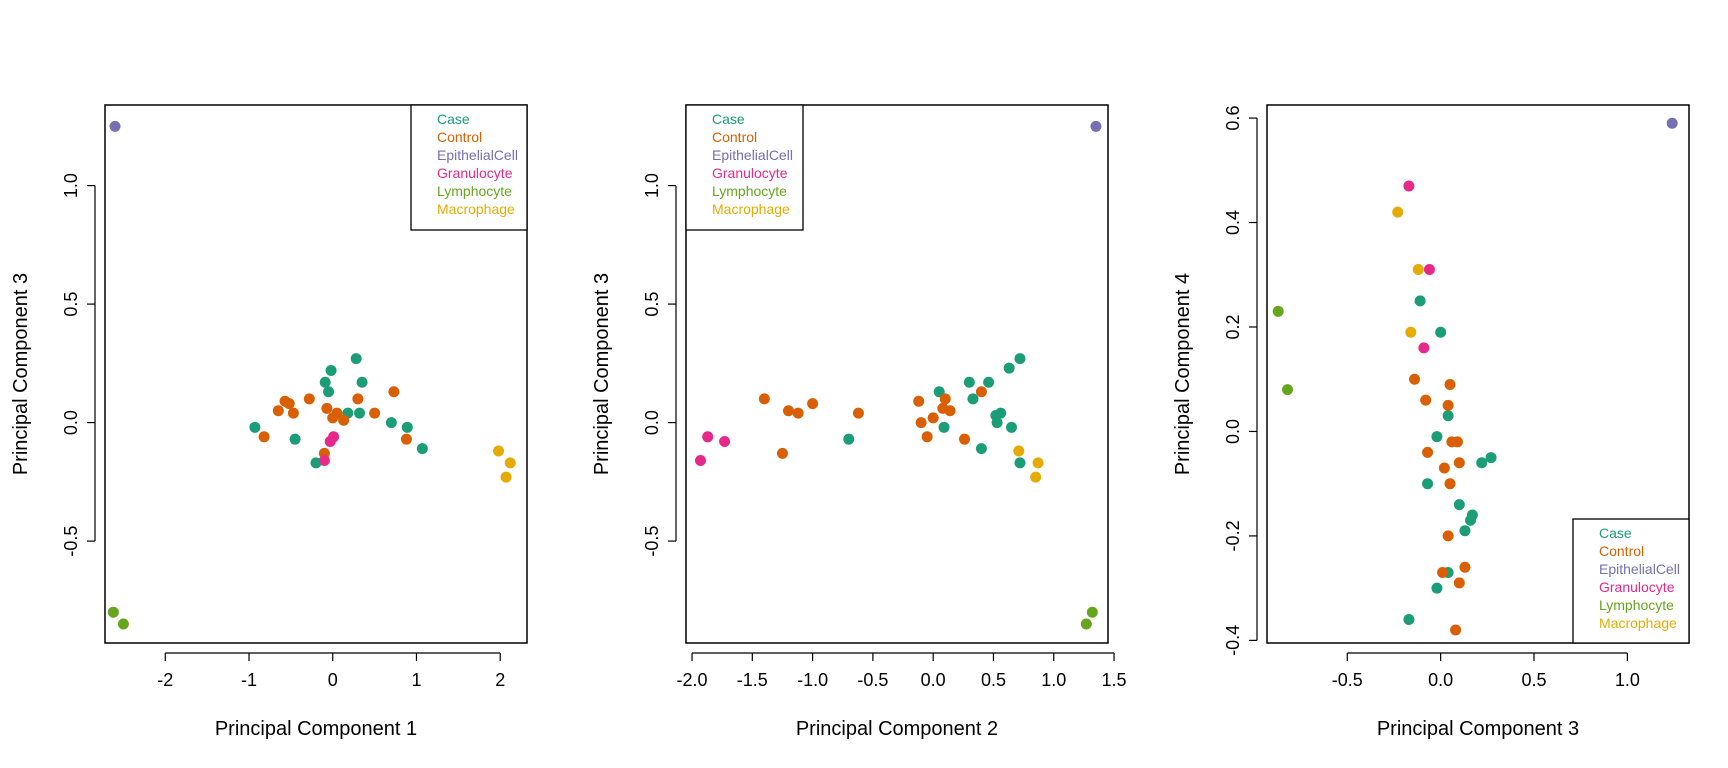  I want to click on x-tick-label: 0.0, so click(933, 680).